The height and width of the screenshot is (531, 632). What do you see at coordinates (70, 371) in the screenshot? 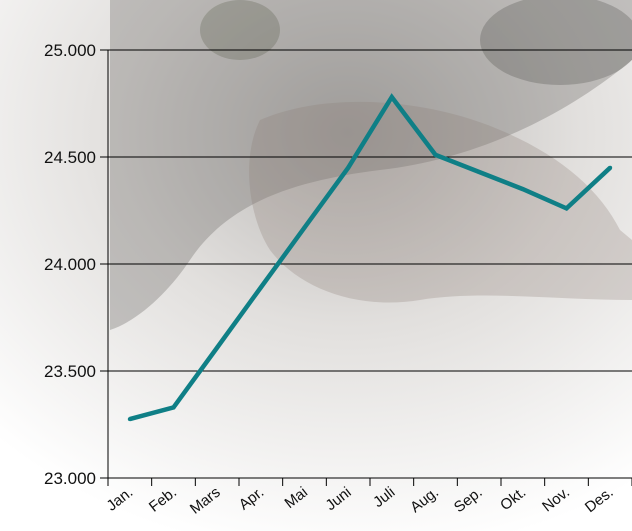
I see `y-tick-label: 23.500` at bounding box center [70, 371].